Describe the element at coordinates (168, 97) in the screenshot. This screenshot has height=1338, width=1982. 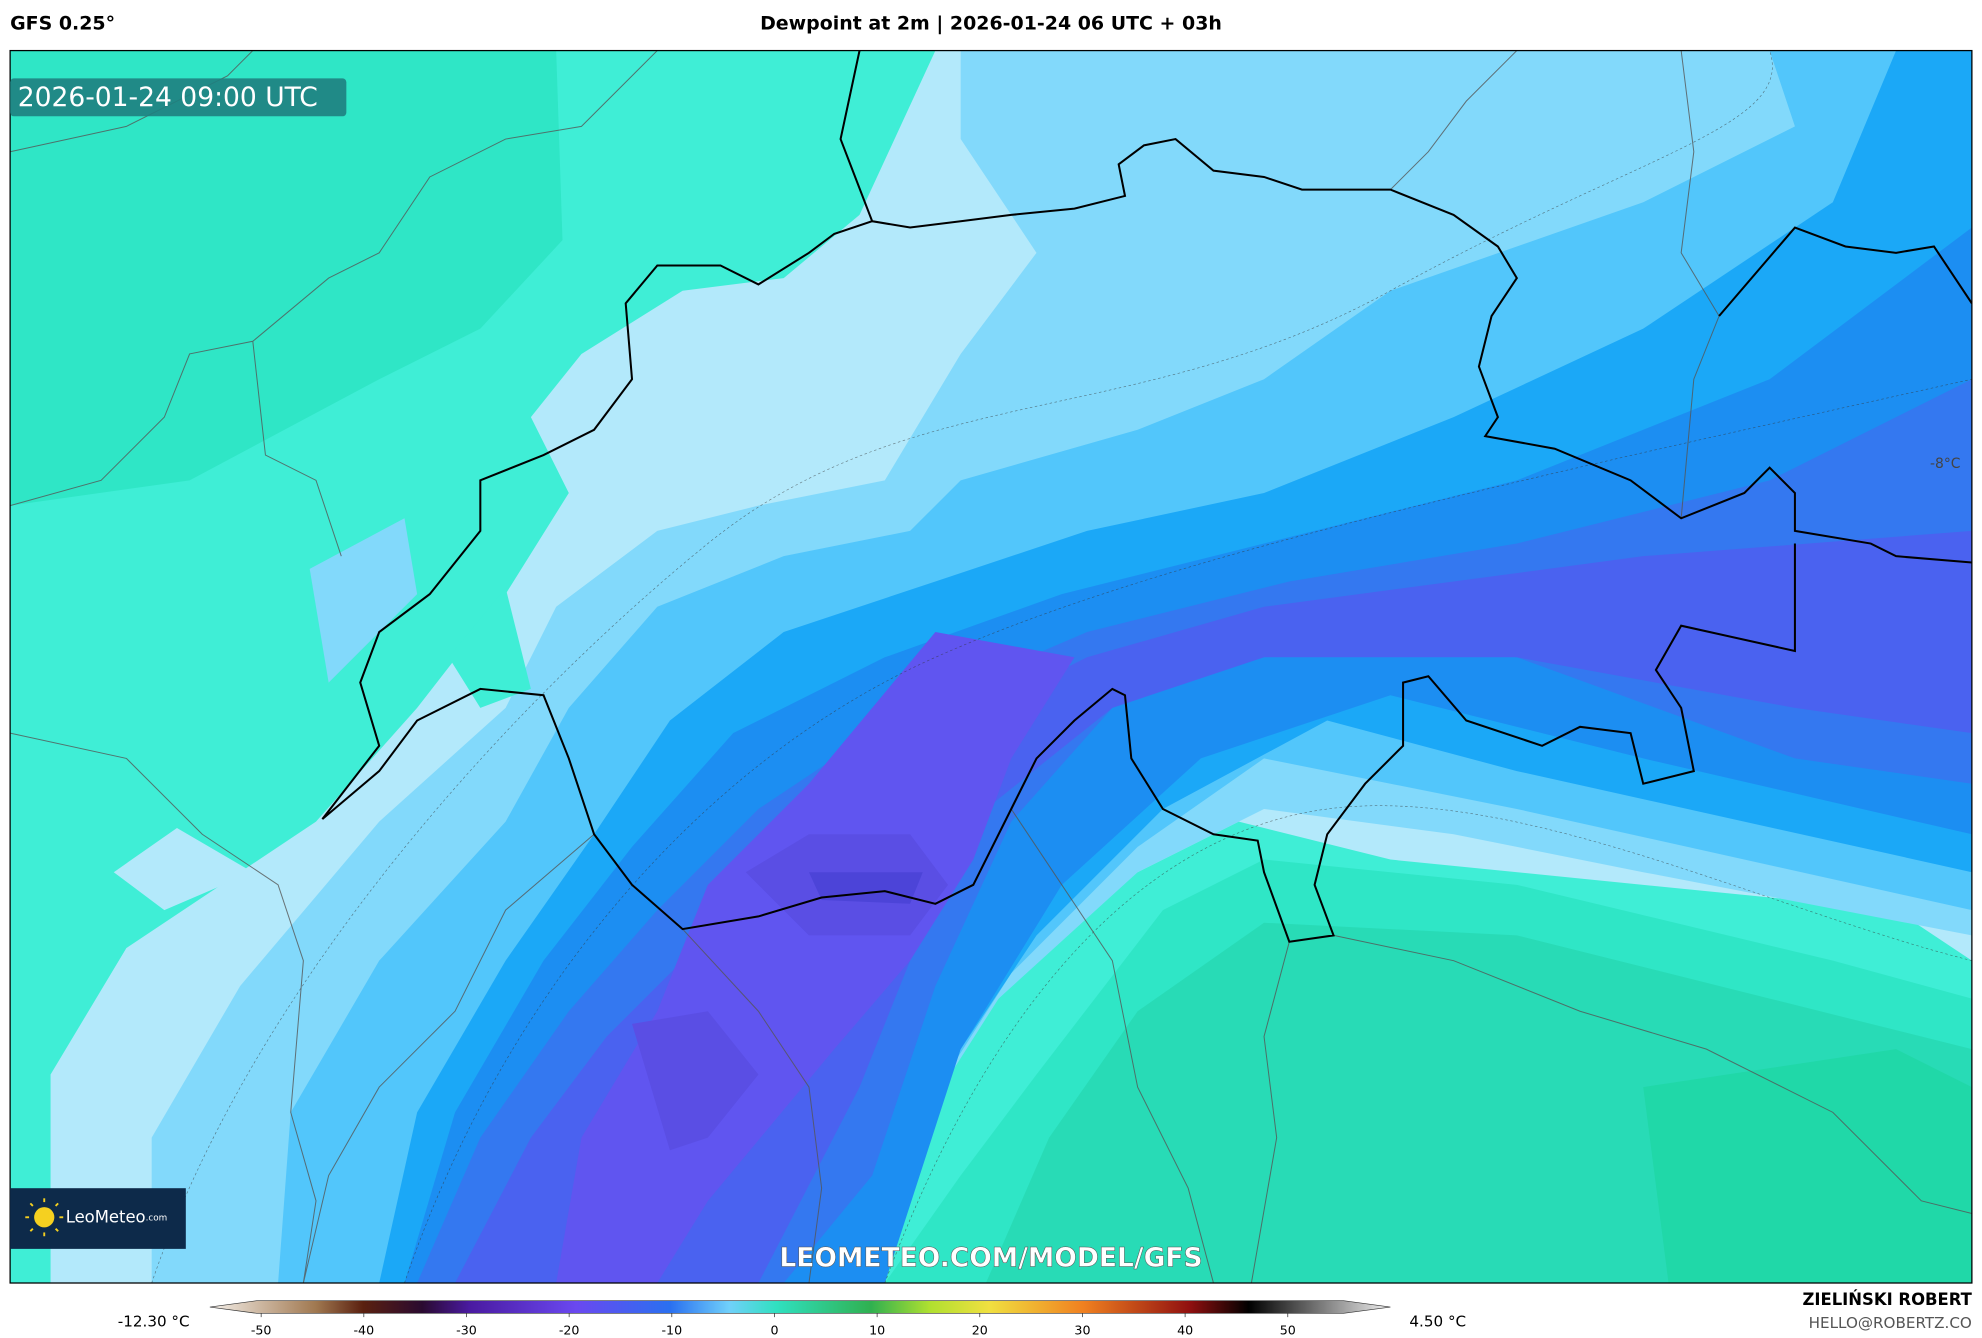
I see `valid-time: 2026-01-24 09:00 UTC` at that location.